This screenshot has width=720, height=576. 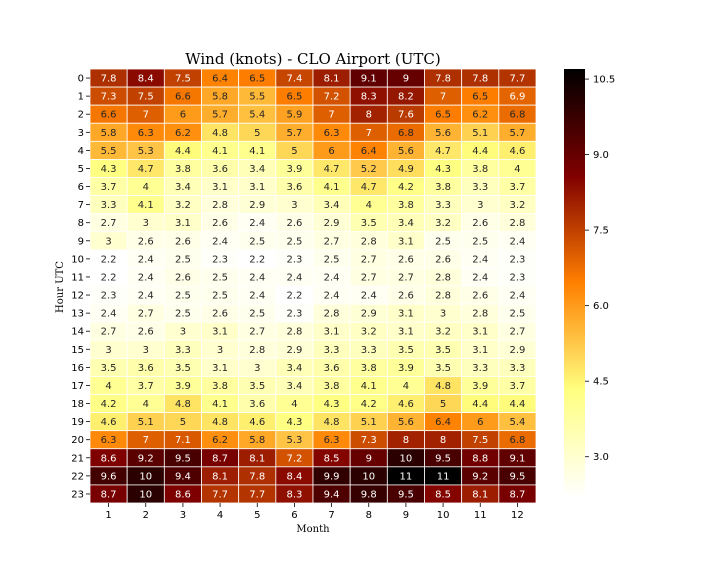 What do you see at coordinates (294, 133) in the screenshot?
I see `cell-value-label: 5.7` at bounding box center [294, 133].